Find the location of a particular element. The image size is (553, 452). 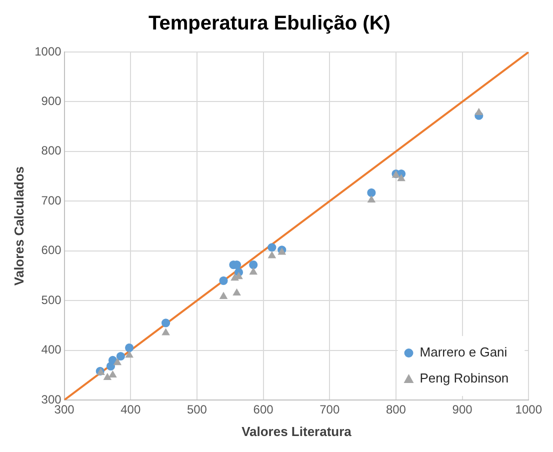

y-tick-label: 900 is located at coordinates (51, 101).